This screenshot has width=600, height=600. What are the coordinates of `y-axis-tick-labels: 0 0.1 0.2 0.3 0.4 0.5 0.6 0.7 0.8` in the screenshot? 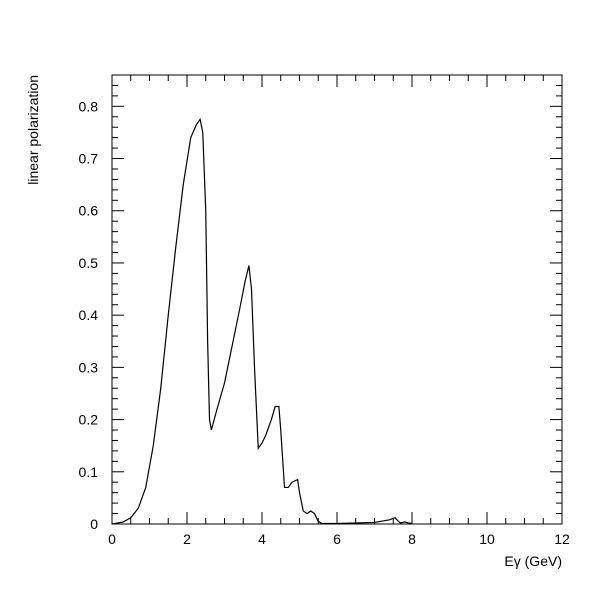 It's located at (89, 315).